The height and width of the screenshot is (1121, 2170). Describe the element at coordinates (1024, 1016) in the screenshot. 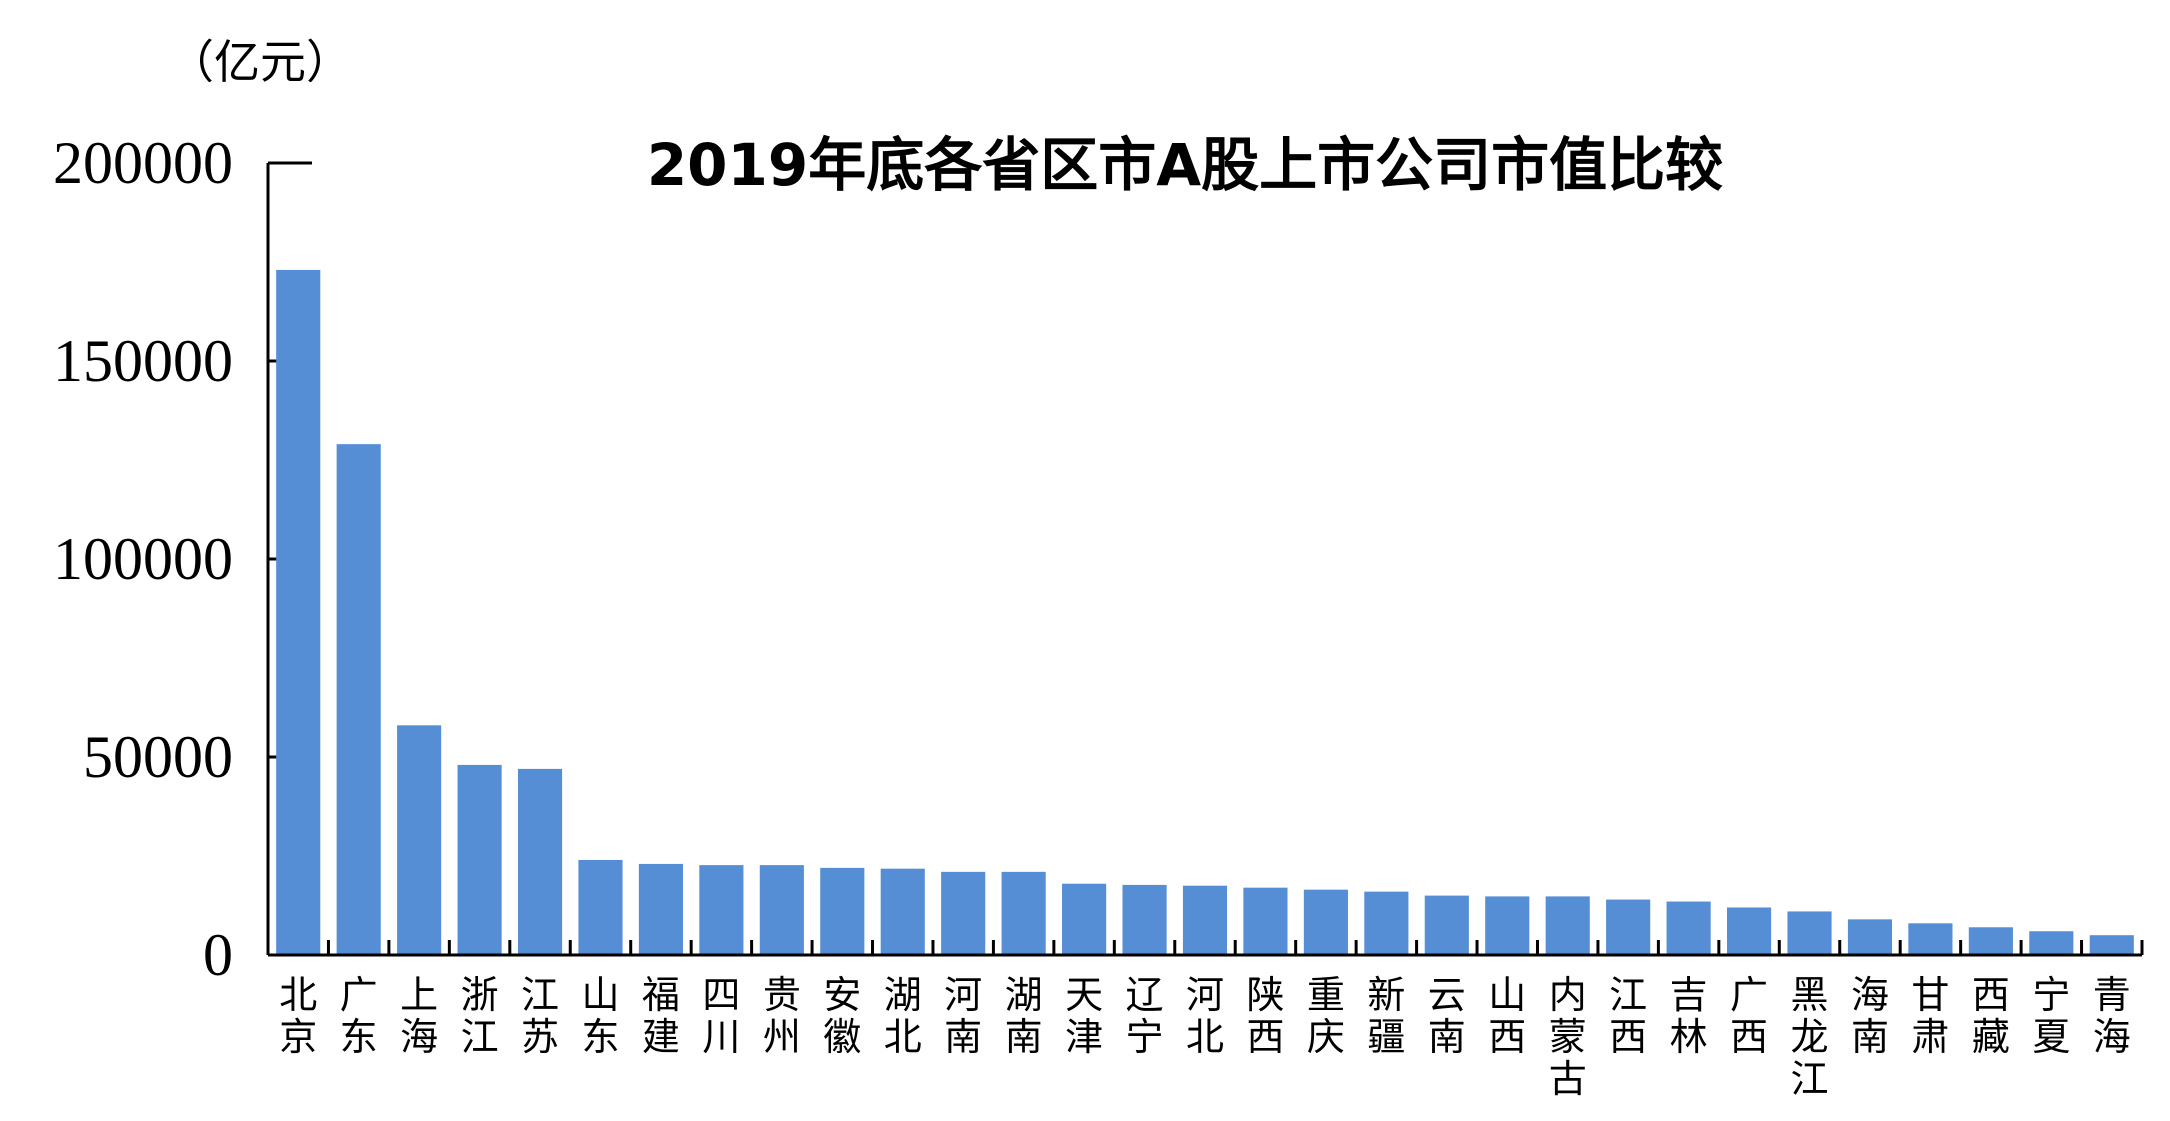

I see `x-tick-label: 湖南` at that location.